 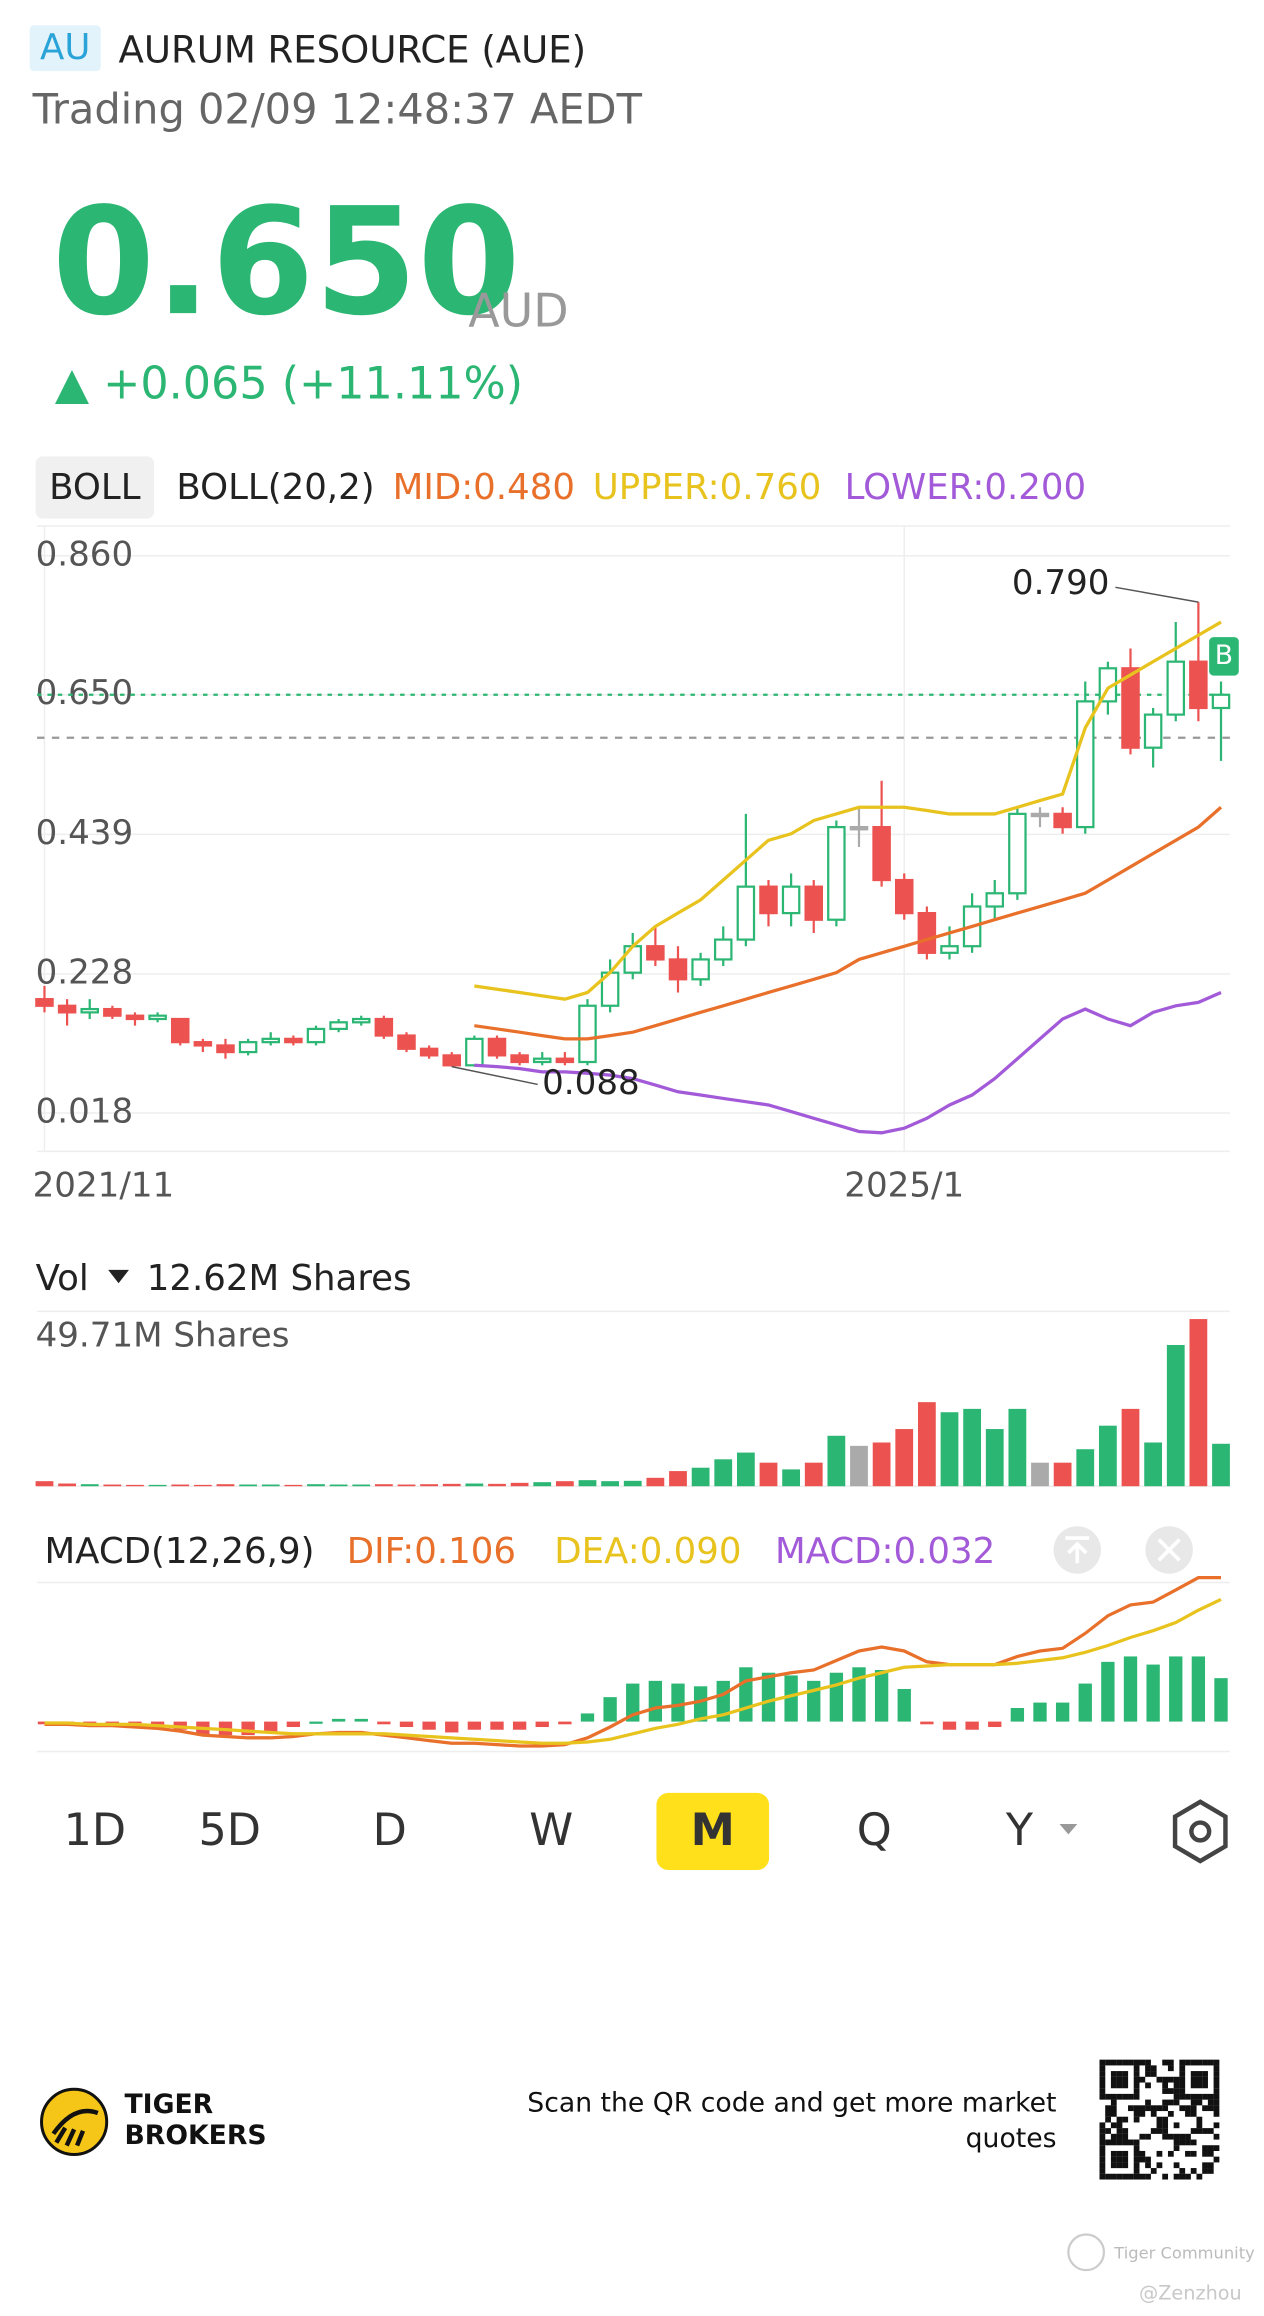 I want to click on brand-line: TIGER, so click(x=168, y=2104).